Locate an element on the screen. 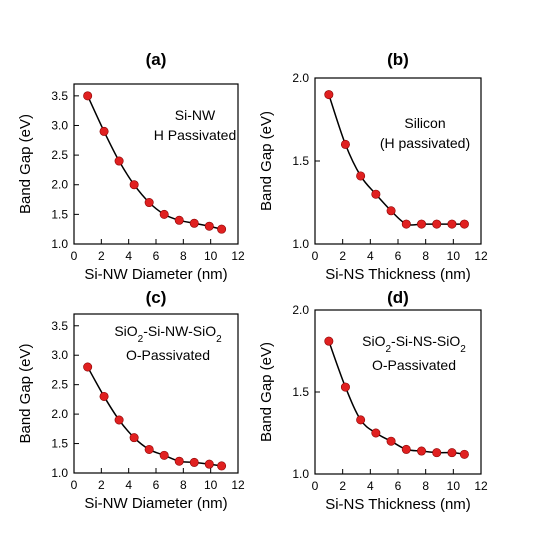  panel-label: (c) is located at coordinates (156, 297).